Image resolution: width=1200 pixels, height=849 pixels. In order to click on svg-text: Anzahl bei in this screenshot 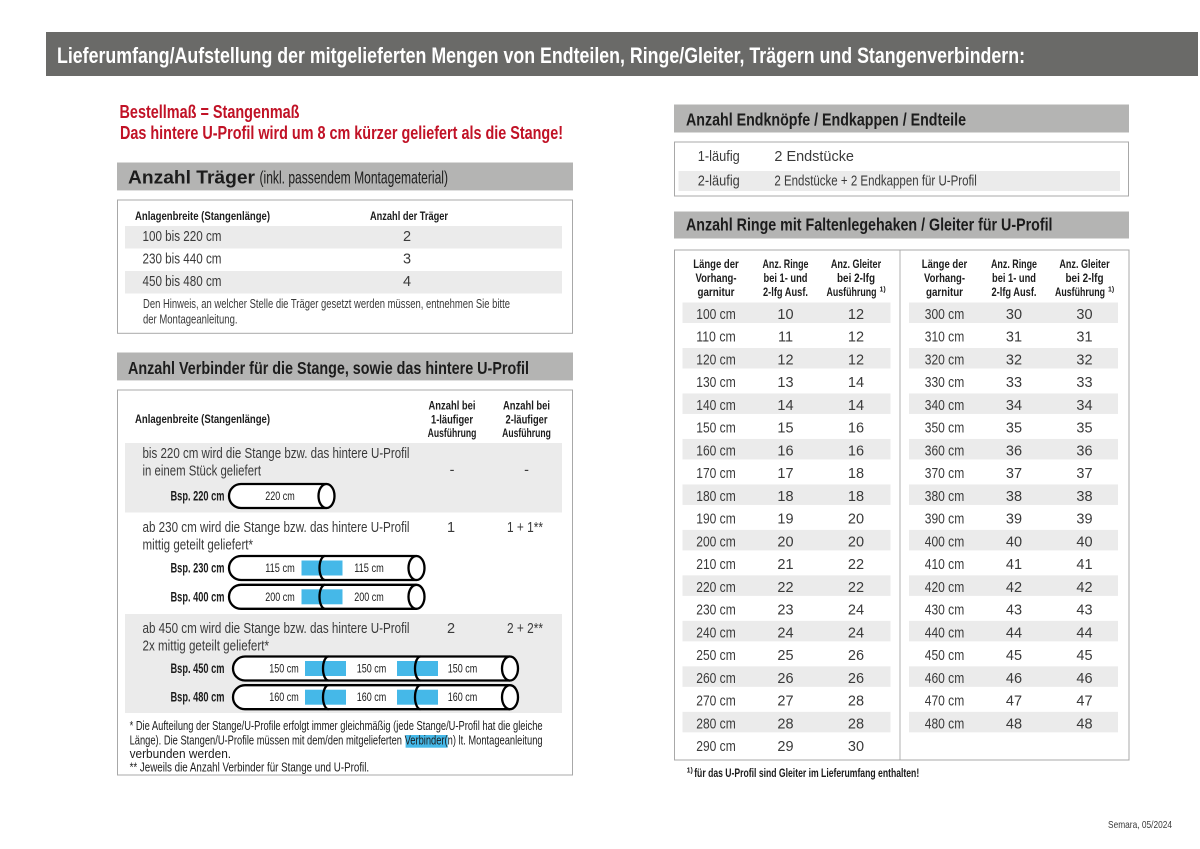, I will do `click(452, 407)`.